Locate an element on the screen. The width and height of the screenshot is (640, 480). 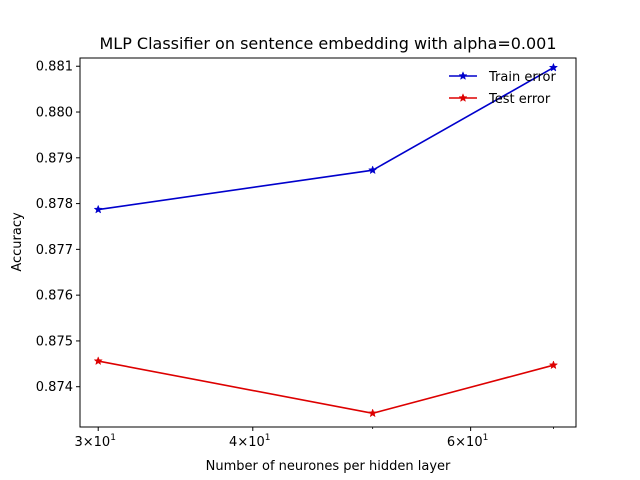
x-tick-label: 6×10¹ is located at coordinates (467, 441).